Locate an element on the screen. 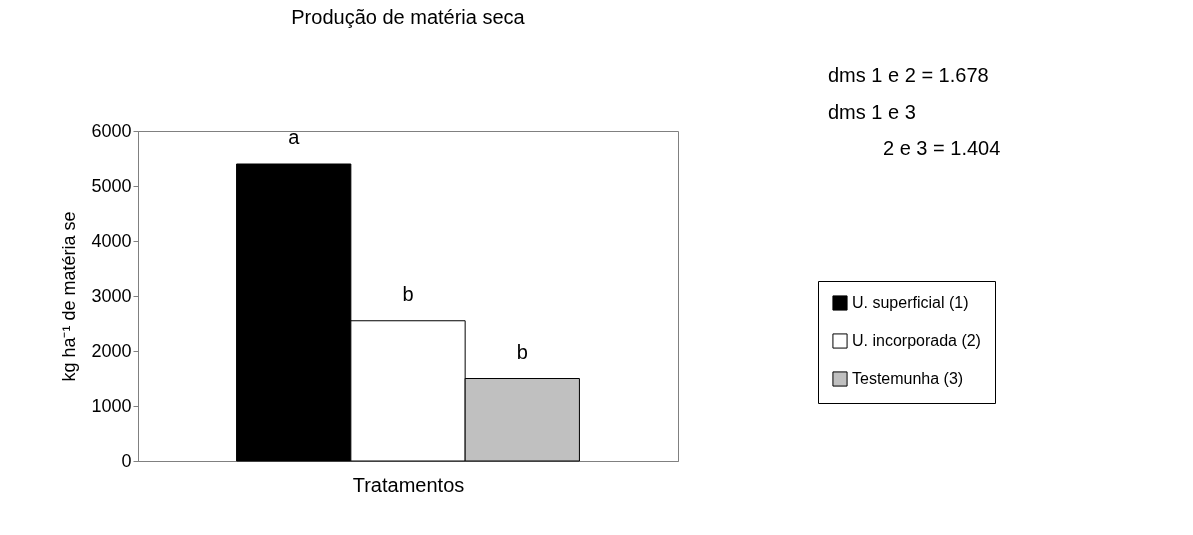 This screenshot has width=1193, height=535. y-tick-label: 3000 is located at coordinates (111, 295).